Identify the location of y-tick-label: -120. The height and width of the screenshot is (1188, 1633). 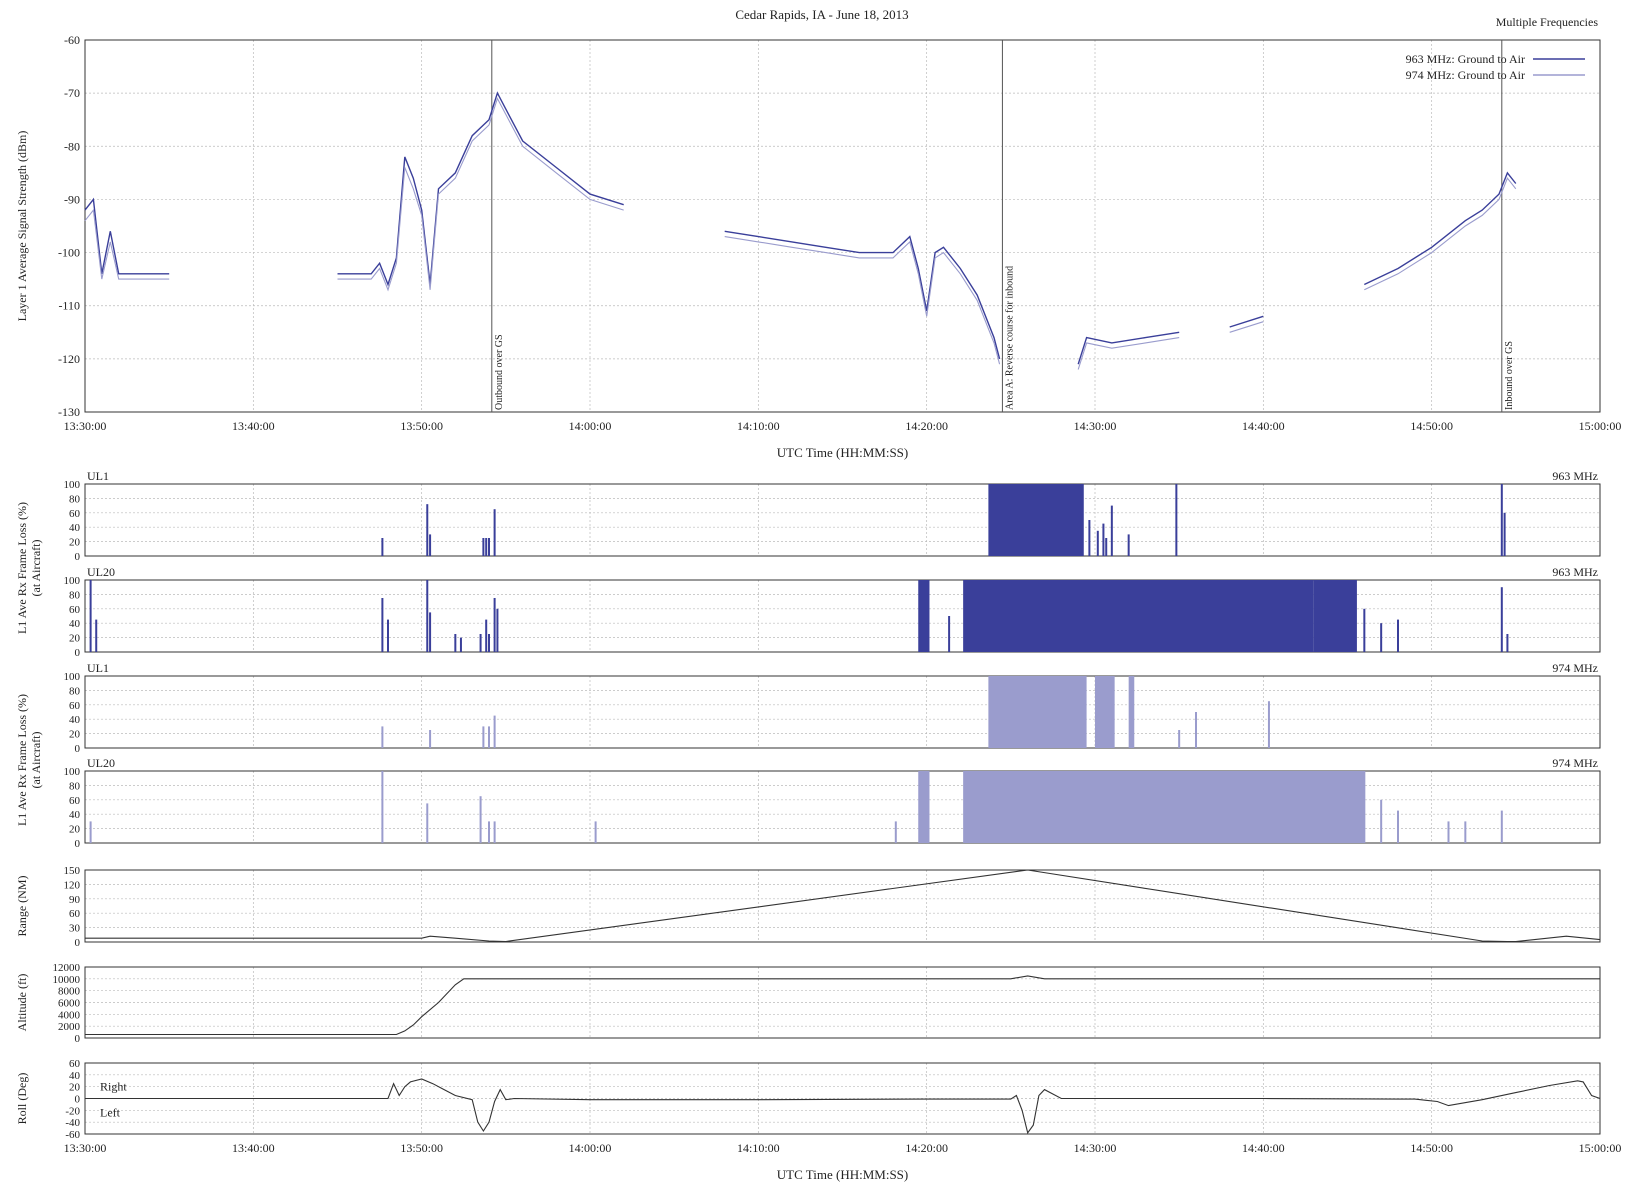
(69, 359).